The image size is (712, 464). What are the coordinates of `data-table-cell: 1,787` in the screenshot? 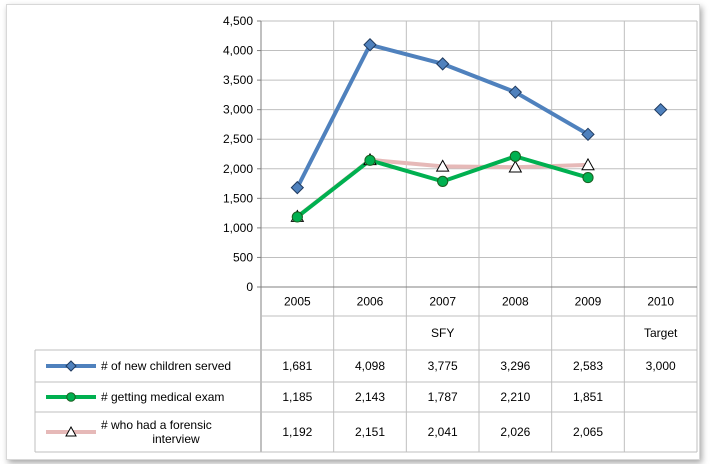 It's located at (443, 397).